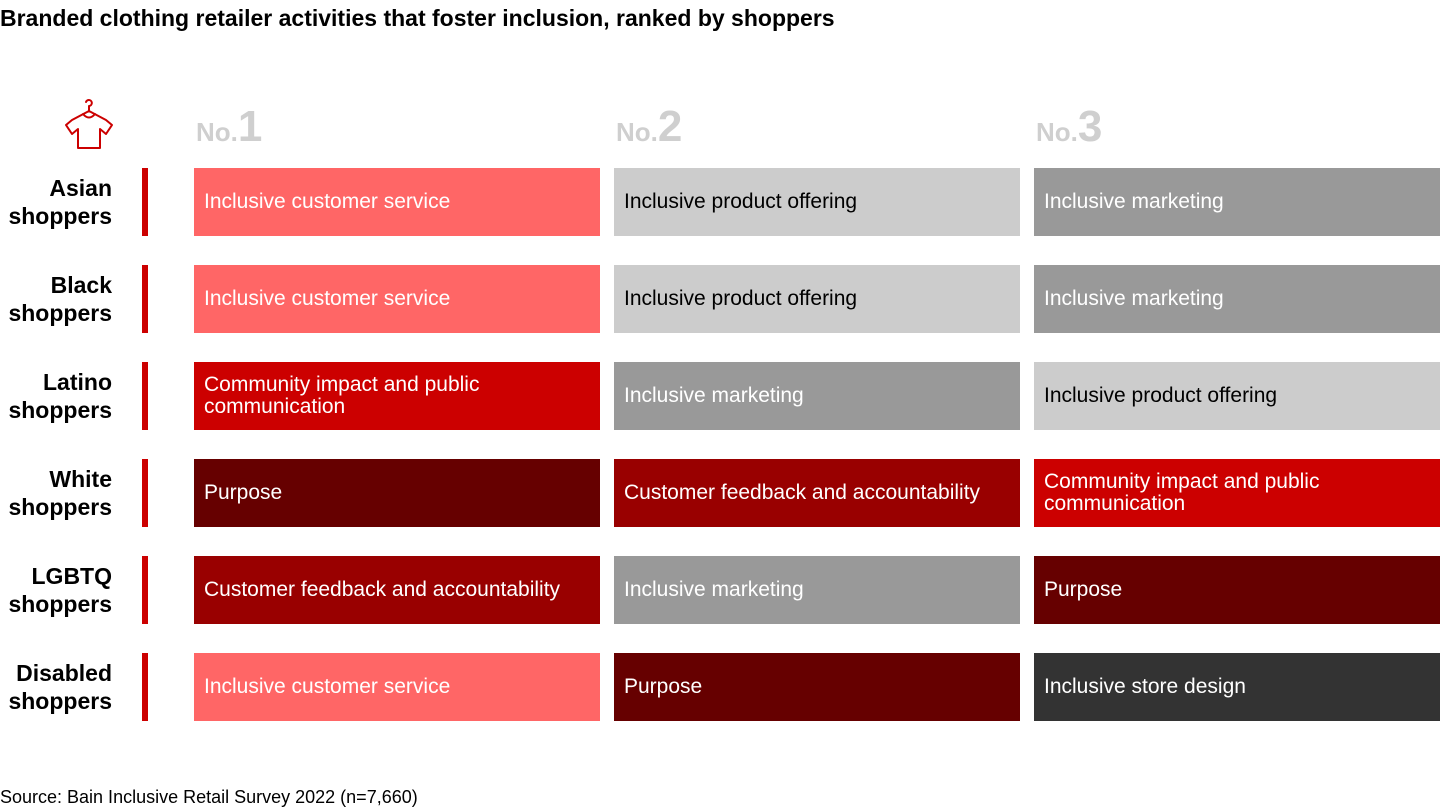 This screenshot has height=810, width=1440. Describe the element at coordinates (1090, 126) in the screenshot. I see `rank-number: 3` at that location.